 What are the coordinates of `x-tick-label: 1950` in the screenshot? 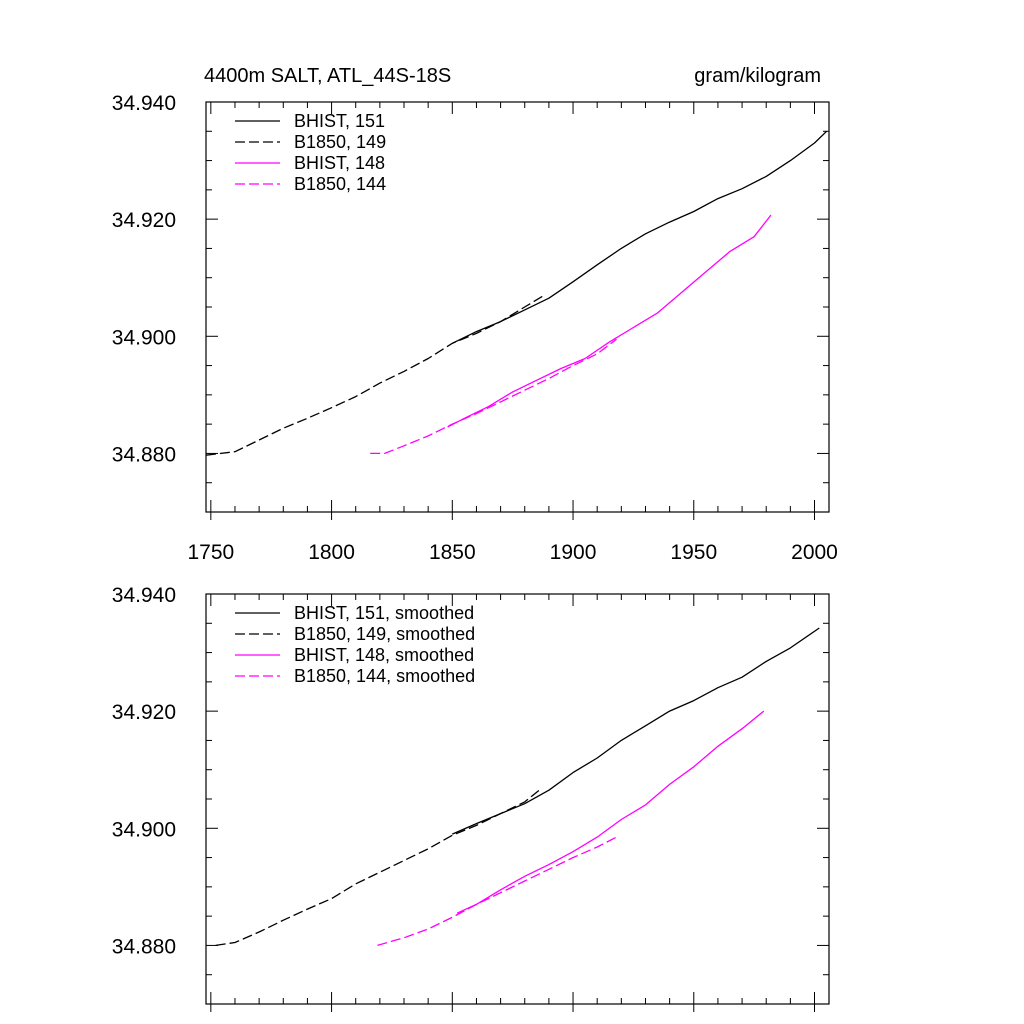 It's located at (693, 552).